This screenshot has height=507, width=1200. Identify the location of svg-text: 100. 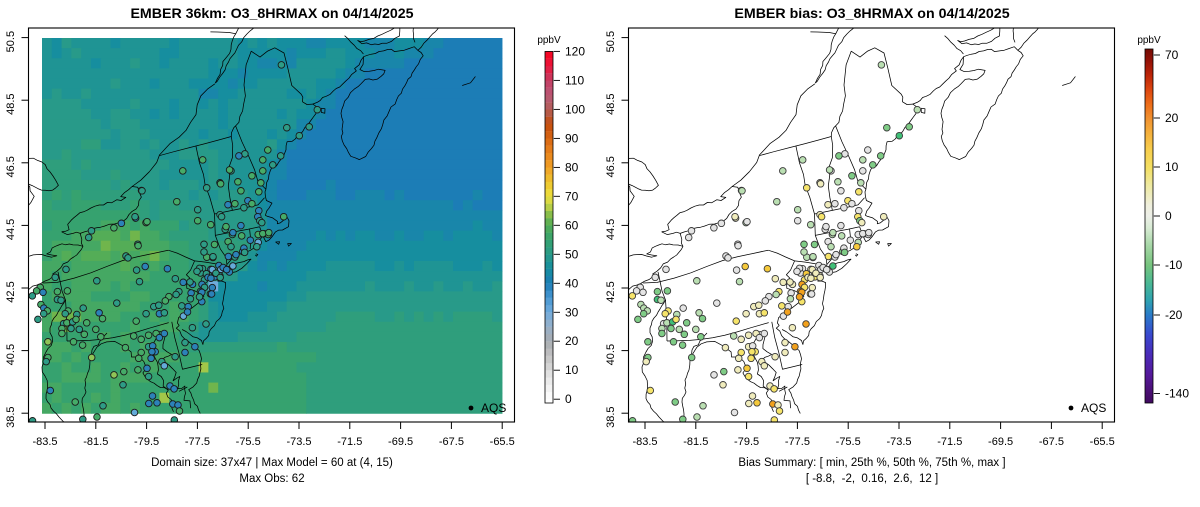
(575, 109).